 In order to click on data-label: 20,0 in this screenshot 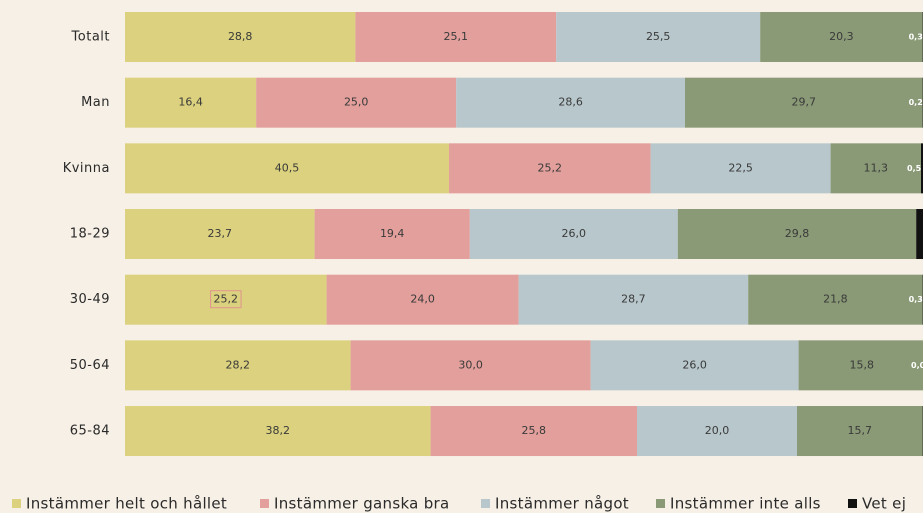, I will do `click(717, 430)`.